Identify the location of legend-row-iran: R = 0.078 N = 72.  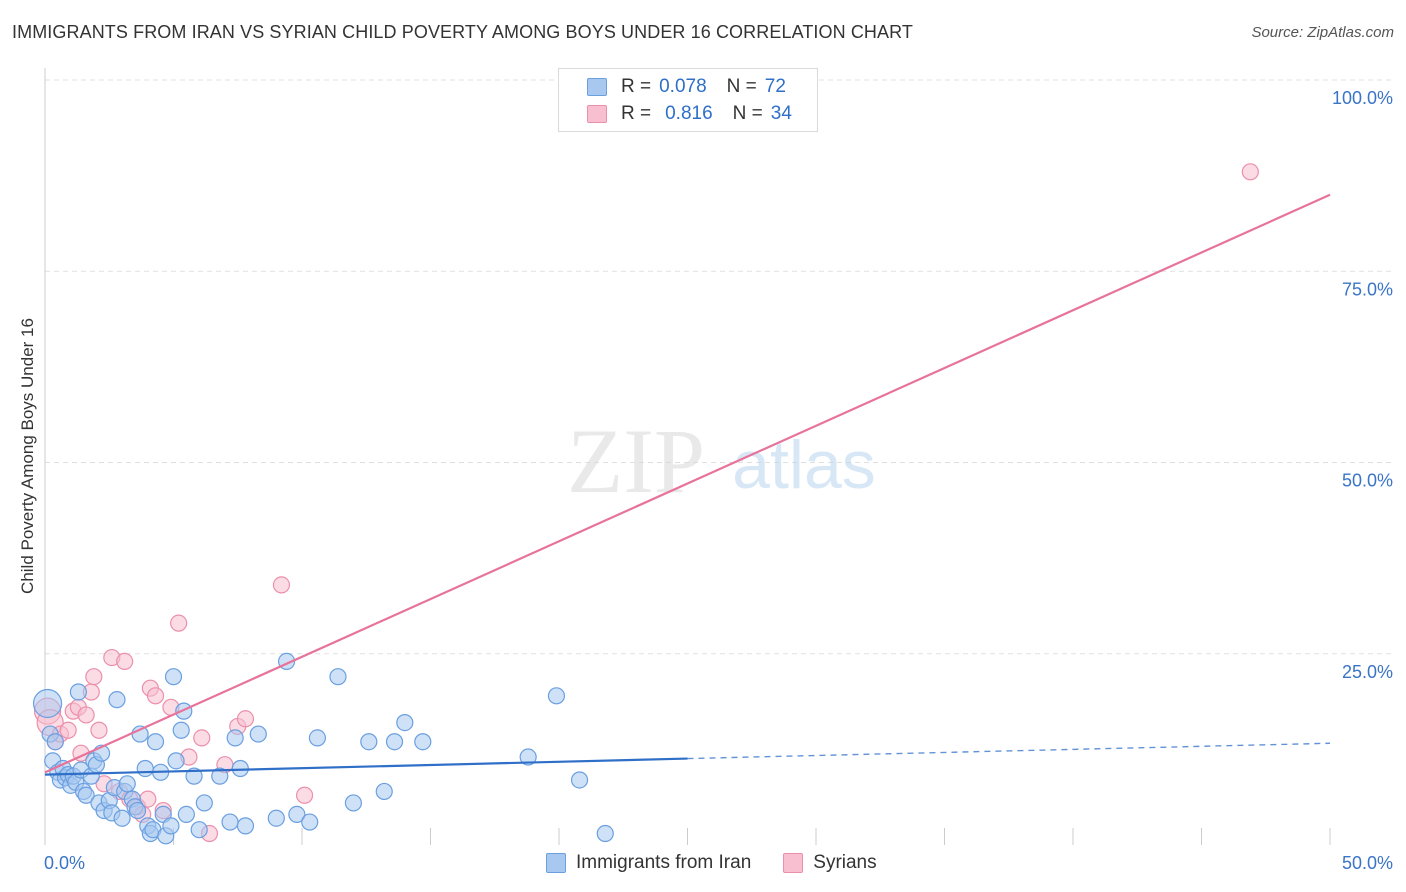
(686, 87).